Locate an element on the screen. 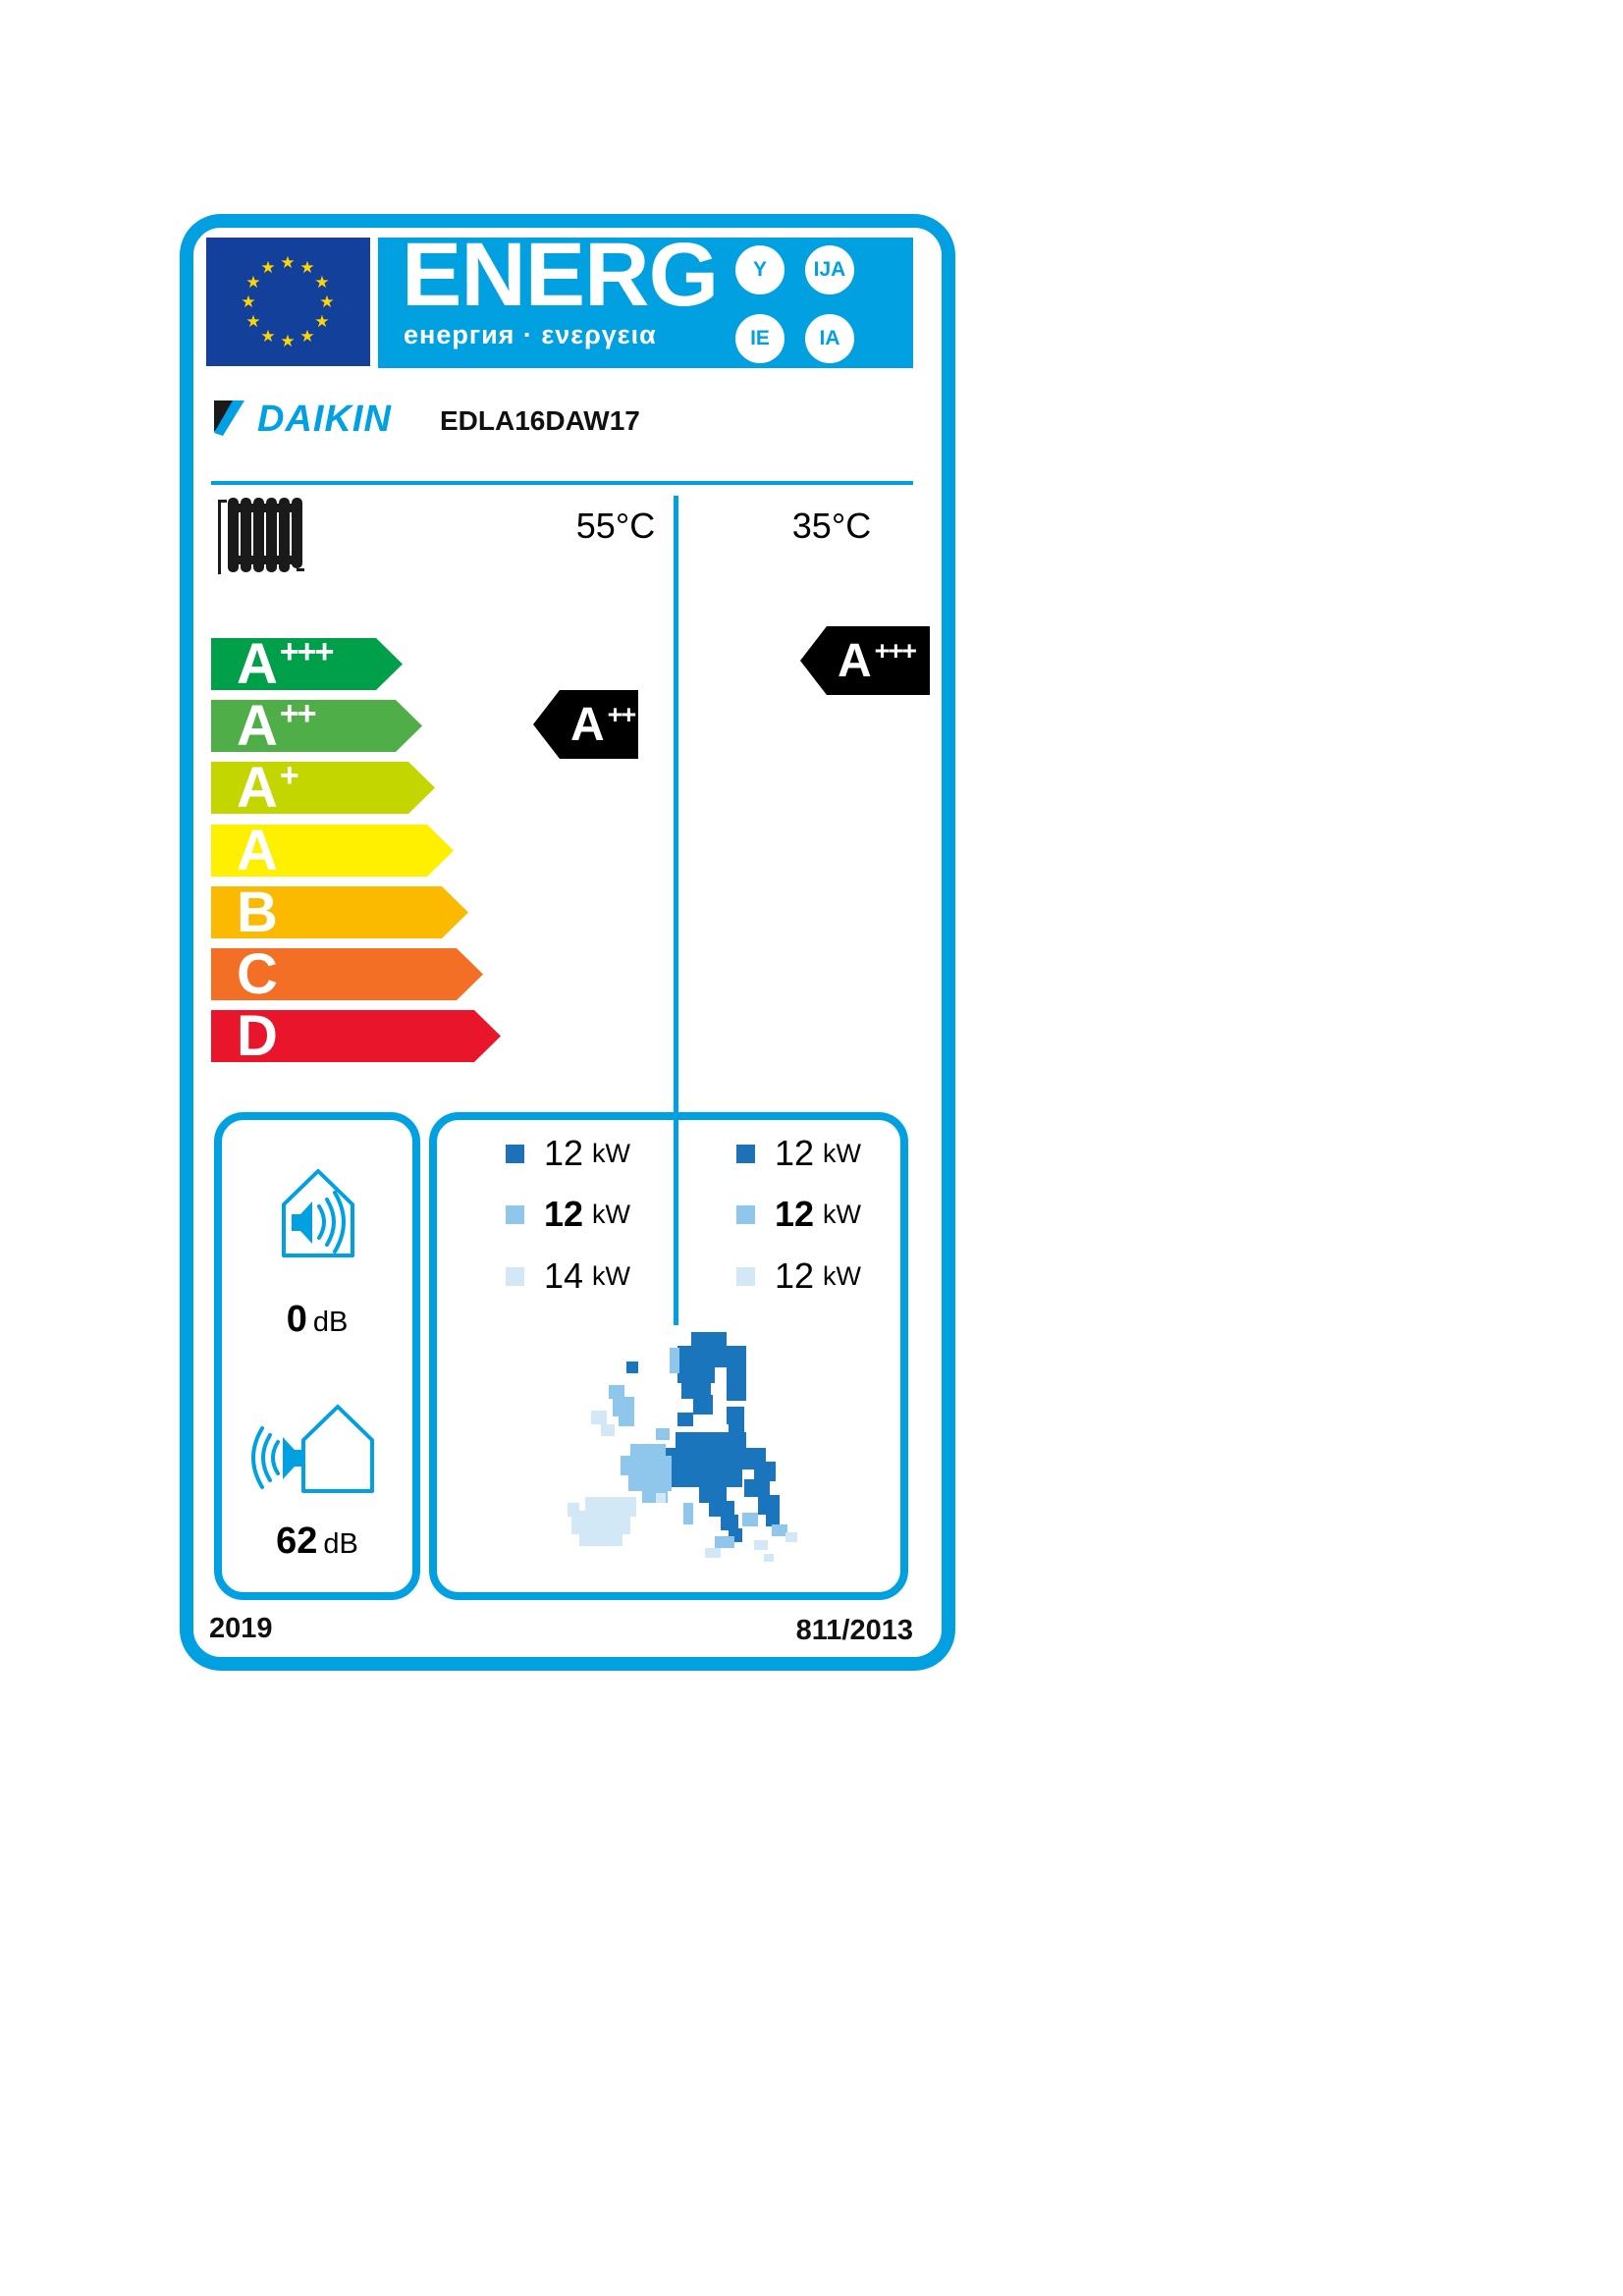  energ-logo: ENERG енергия · ενεργεια Y IJA IE IA is located at coordinates (645, 297).